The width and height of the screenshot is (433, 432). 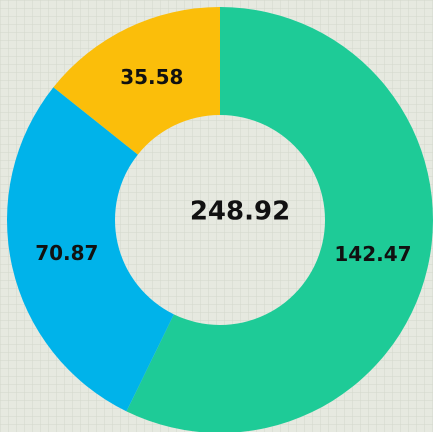 I want to click on slice, so click(x=137, y=81).